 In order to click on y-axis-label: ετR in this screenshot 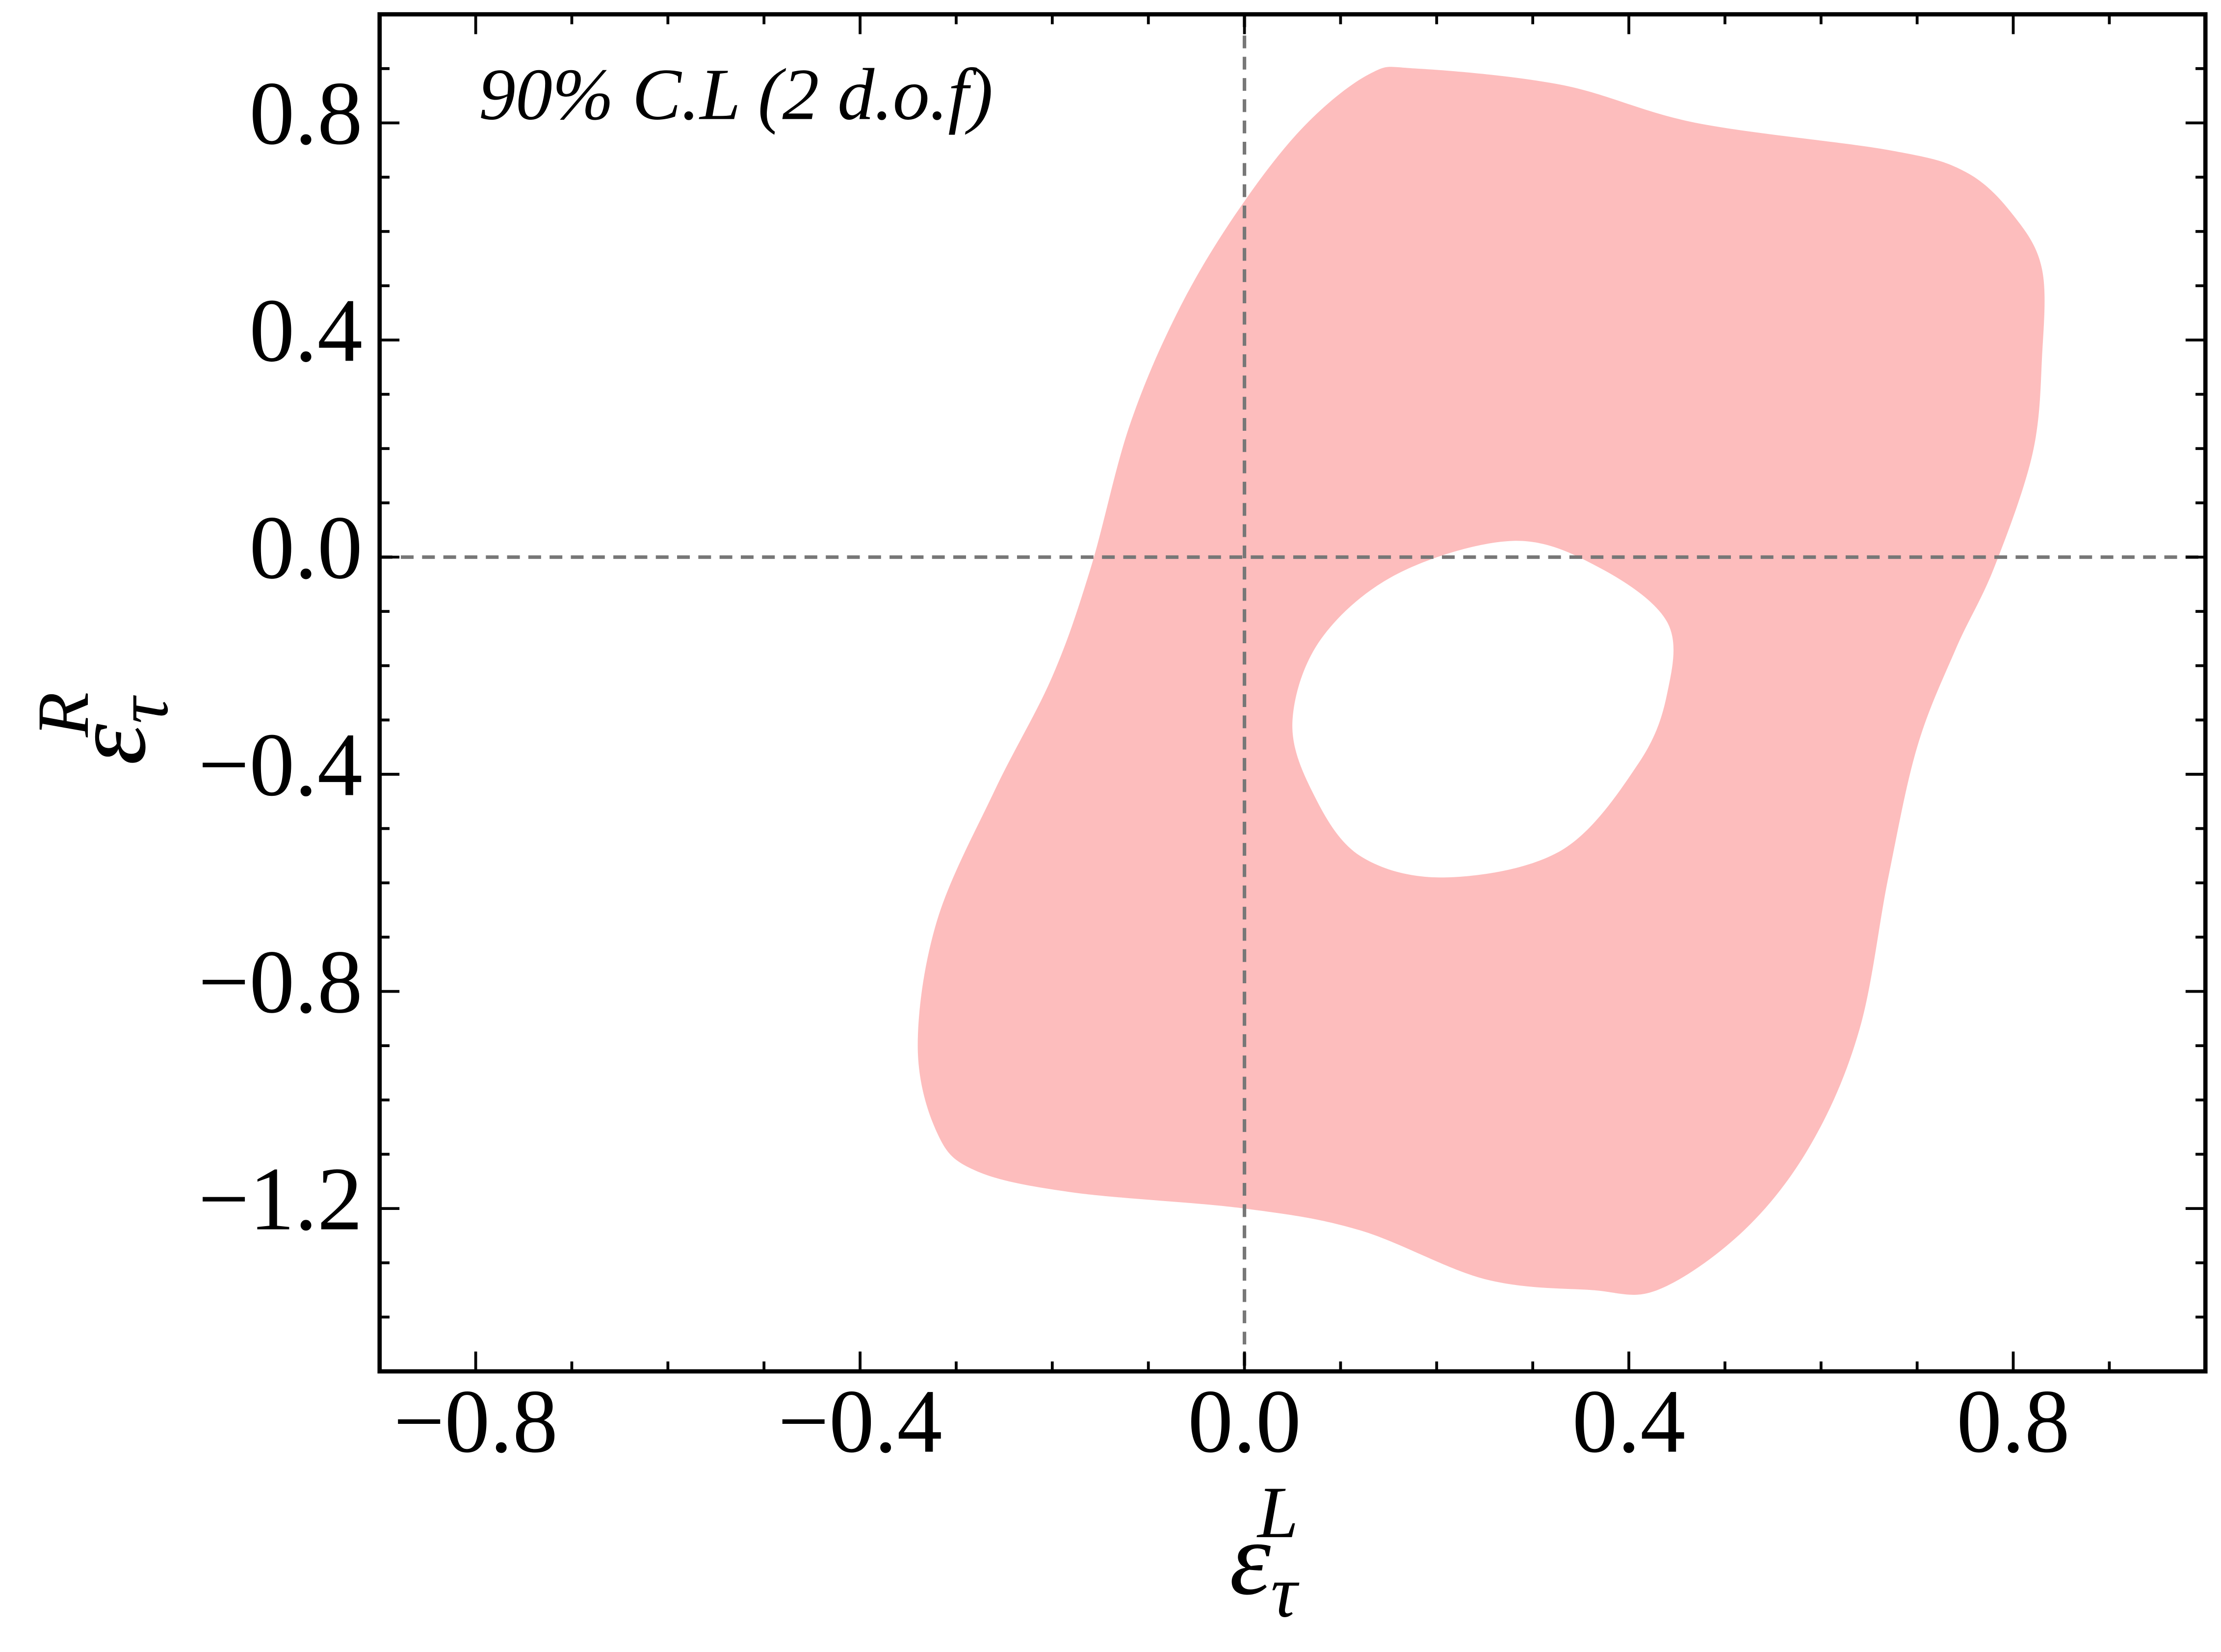, I will do `click(103, 729)`.